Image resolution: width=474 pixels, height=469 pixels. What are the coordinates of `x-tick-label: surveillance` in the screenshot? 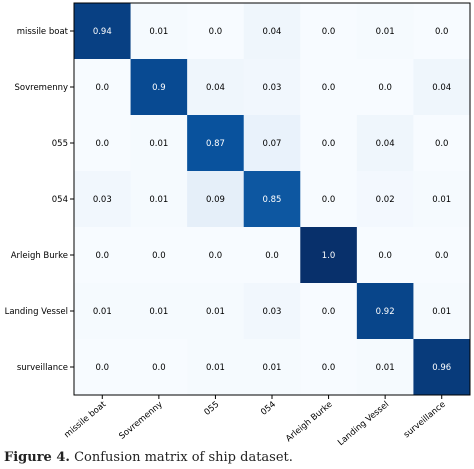 It's located at (425, 420).